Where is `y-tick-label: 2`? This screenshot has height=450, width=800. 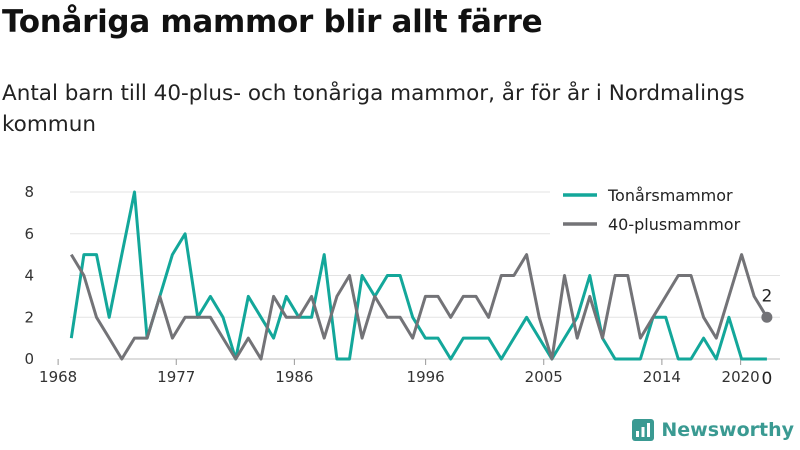 y-tick-label: 2 is located at coordinates (29, 317).